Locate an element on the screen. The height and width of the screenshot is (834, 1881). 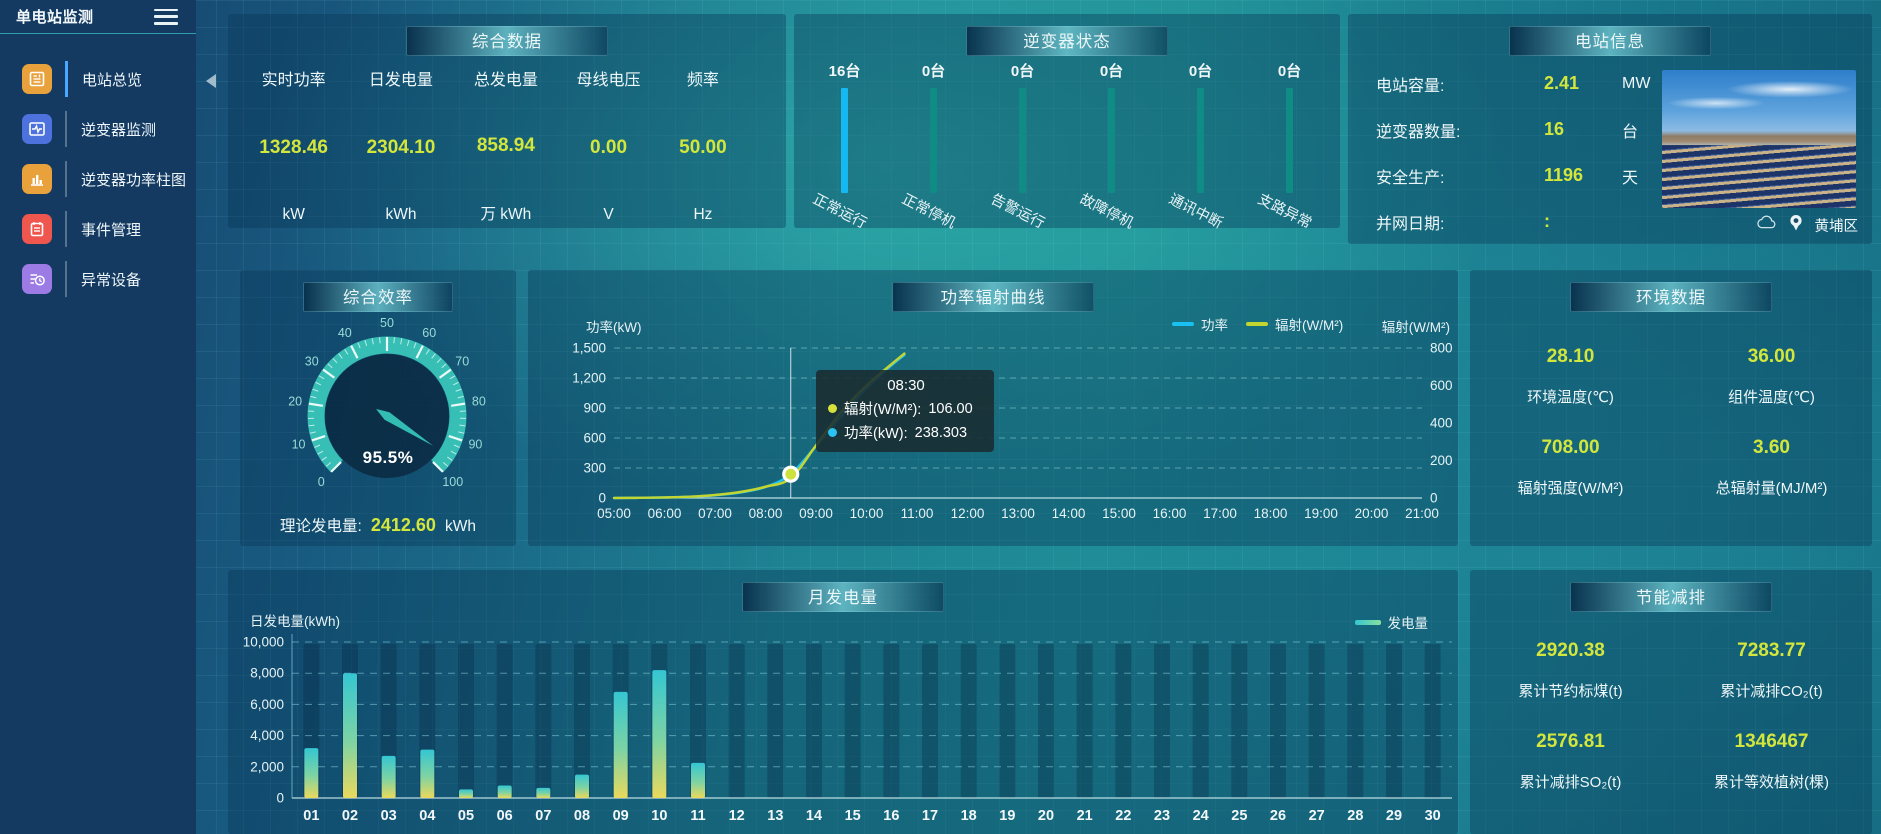
svg-text: 13 is located at coordinates (775, 816).